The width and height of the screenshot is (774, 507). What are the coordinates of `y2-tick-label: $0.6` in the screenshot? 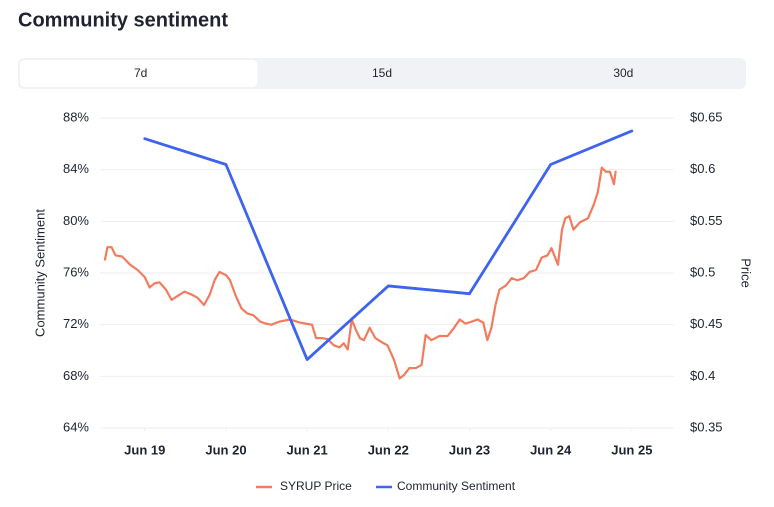 It's located at (702, 168).